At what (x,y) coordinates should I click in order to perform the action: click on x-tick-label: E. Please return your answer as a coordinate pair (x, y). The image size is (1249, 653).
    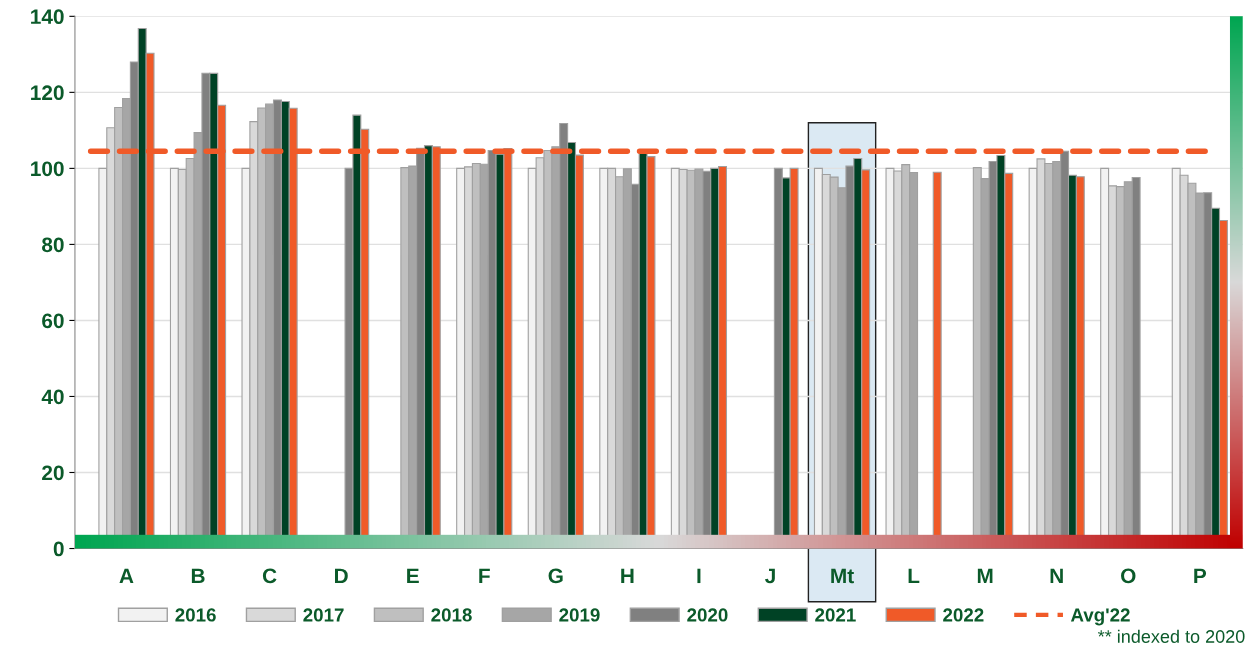
    Looking at the image, I should click on (413, 576).